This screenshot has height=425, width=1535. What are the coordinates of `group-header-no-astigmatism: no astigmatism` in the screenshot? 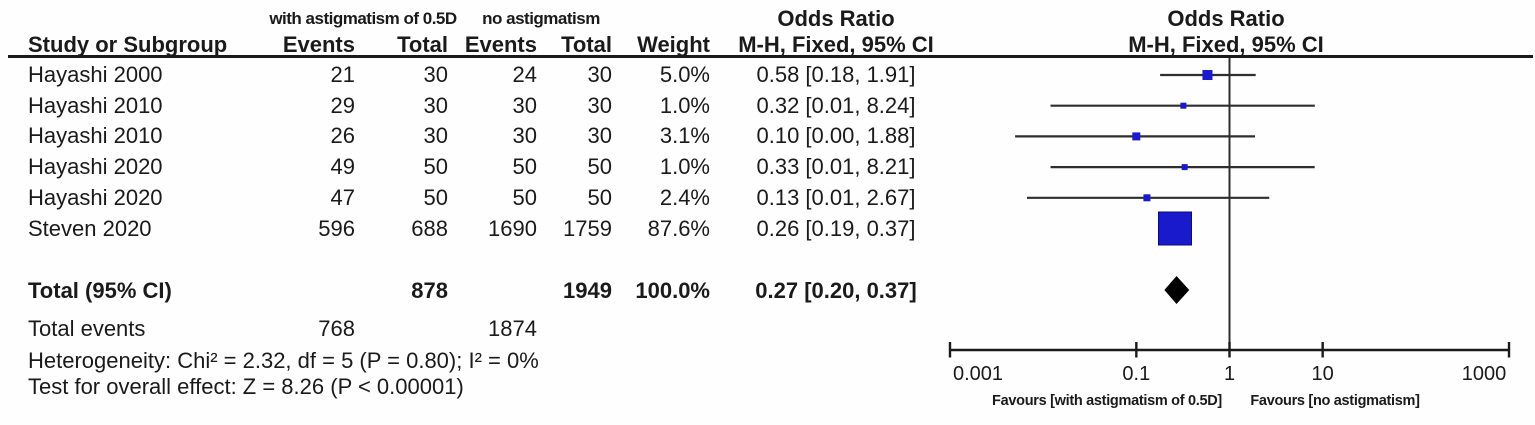 It's located at (541, 18).